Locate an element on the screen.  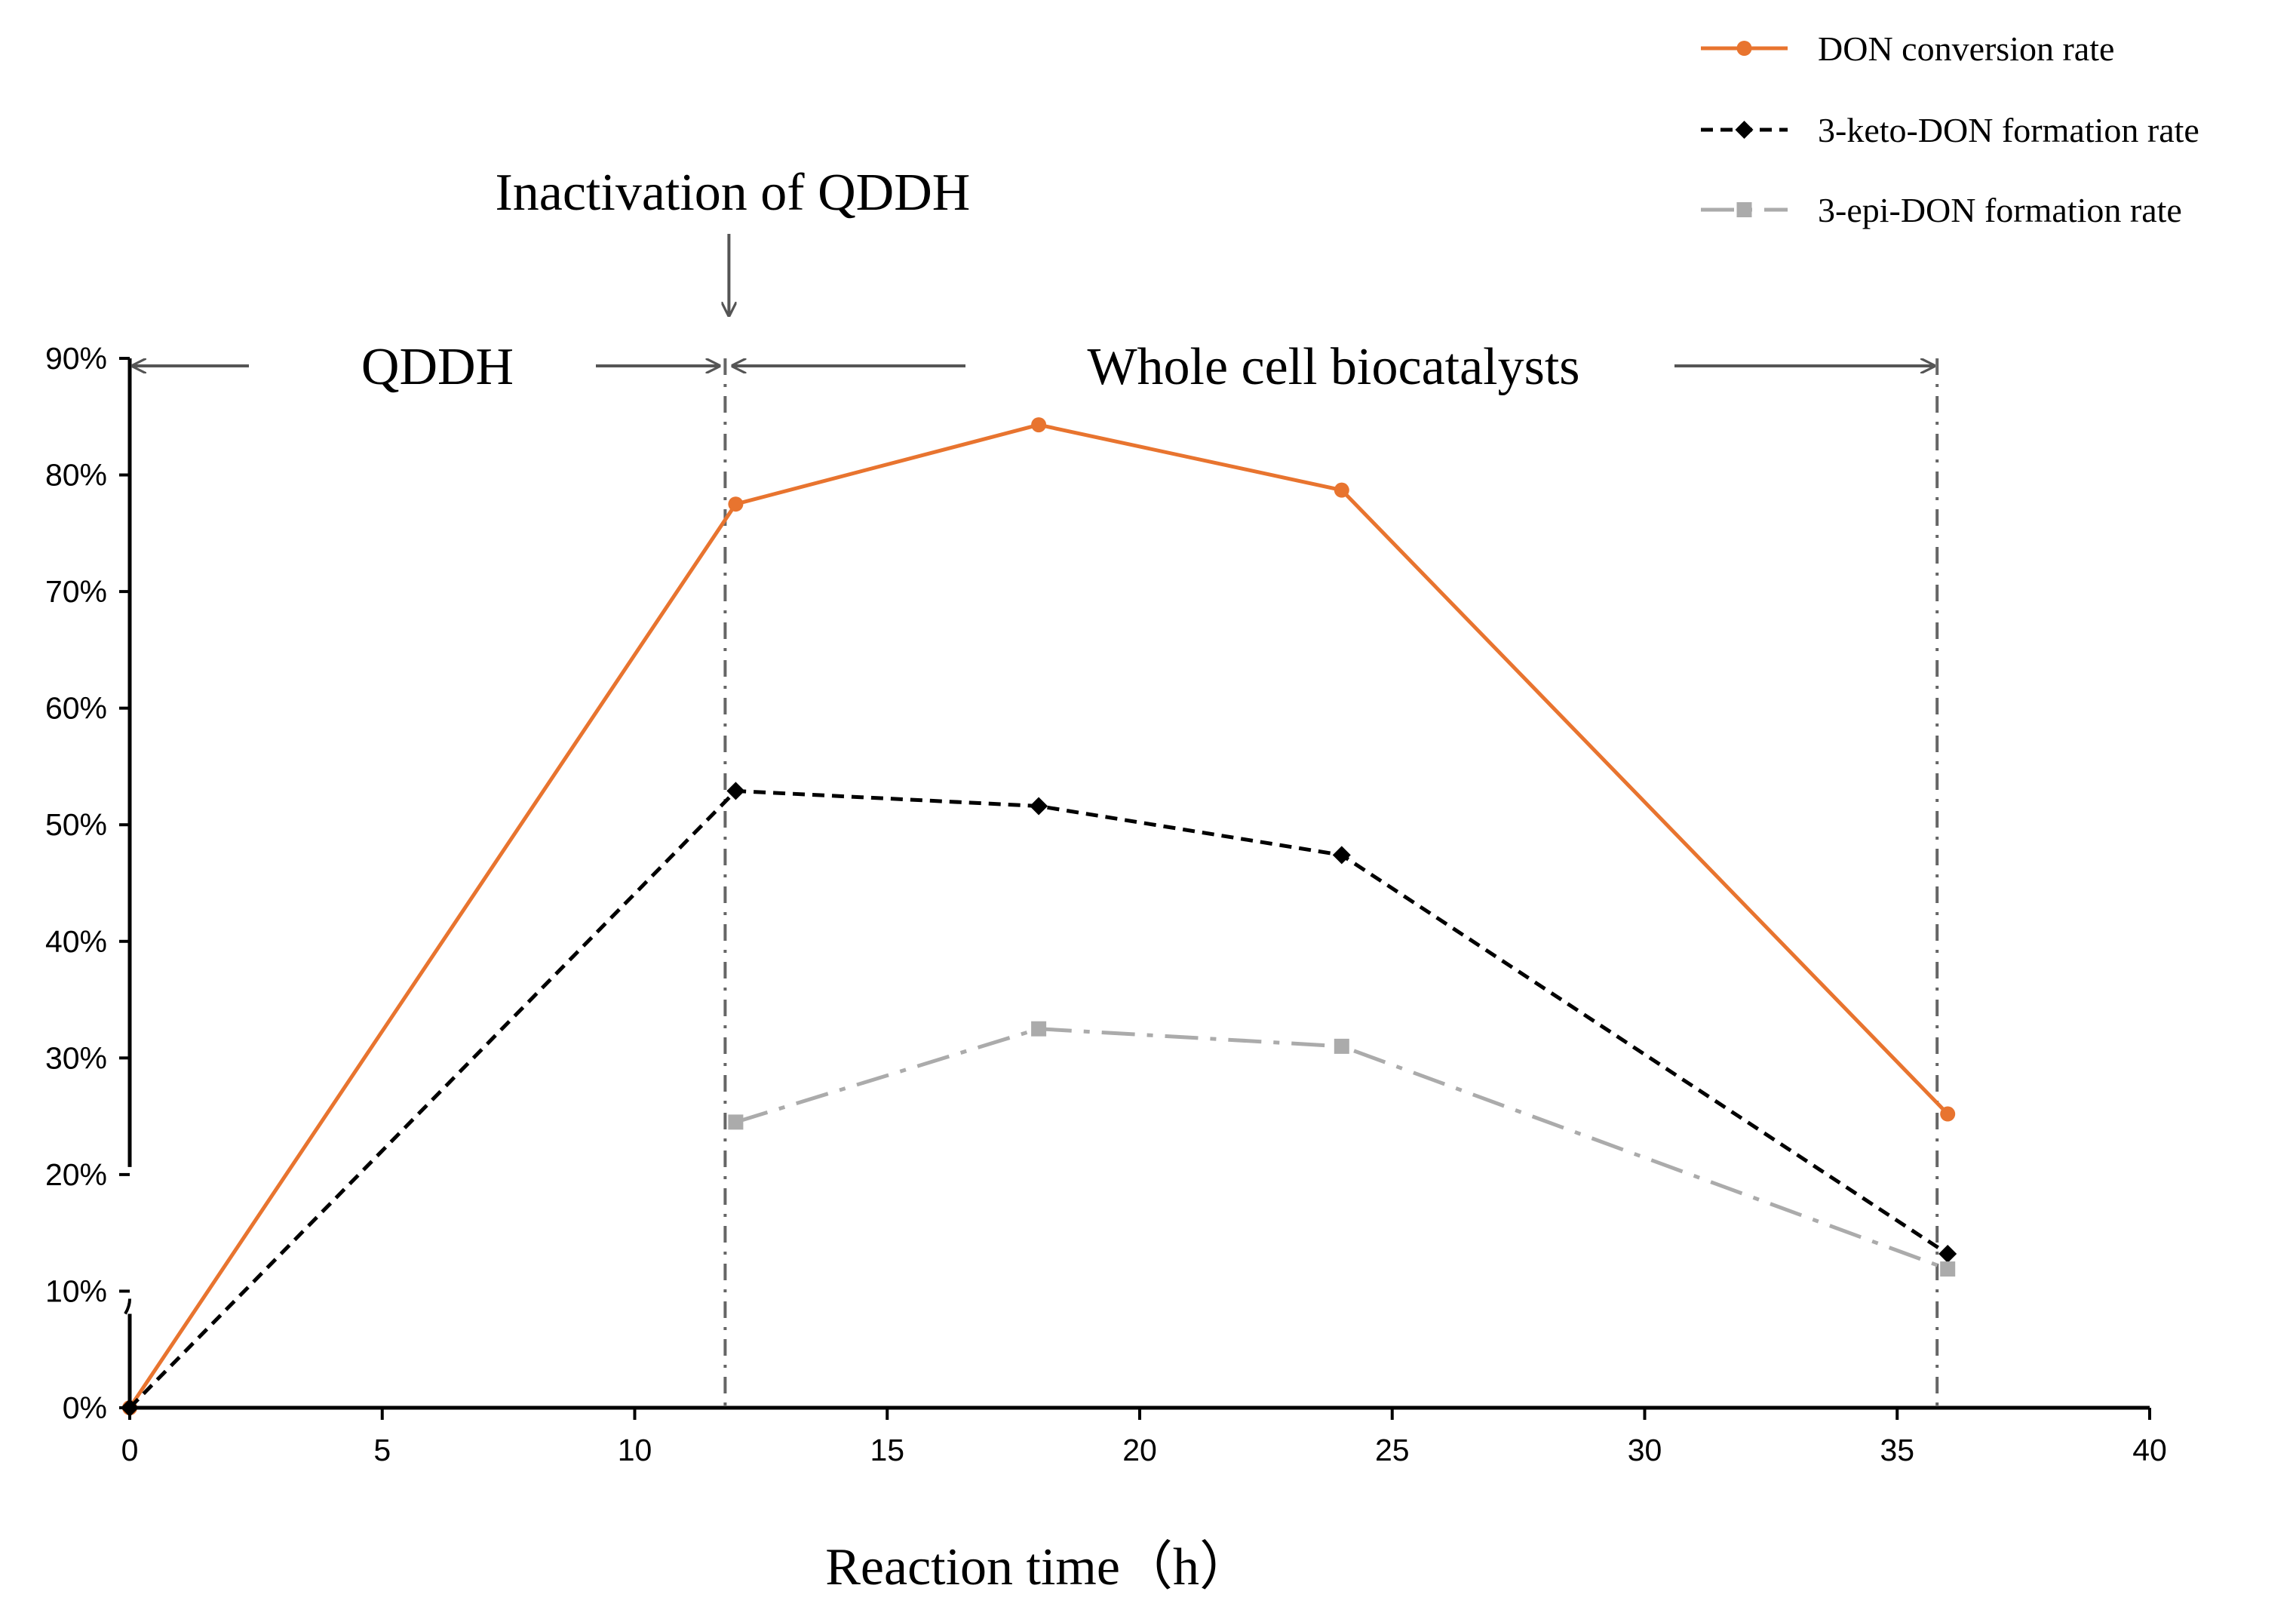
annotation-inactivation: Inactivation of QDDH is located at coordinates (733, 193).